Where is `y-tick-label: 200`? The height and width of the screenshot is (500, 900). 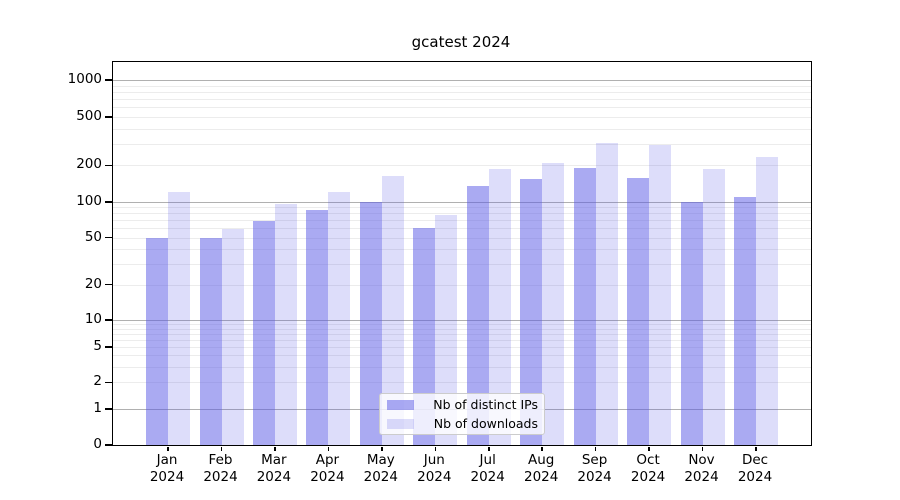
y-tick-label: 200 is located at coordinates (89, 164).